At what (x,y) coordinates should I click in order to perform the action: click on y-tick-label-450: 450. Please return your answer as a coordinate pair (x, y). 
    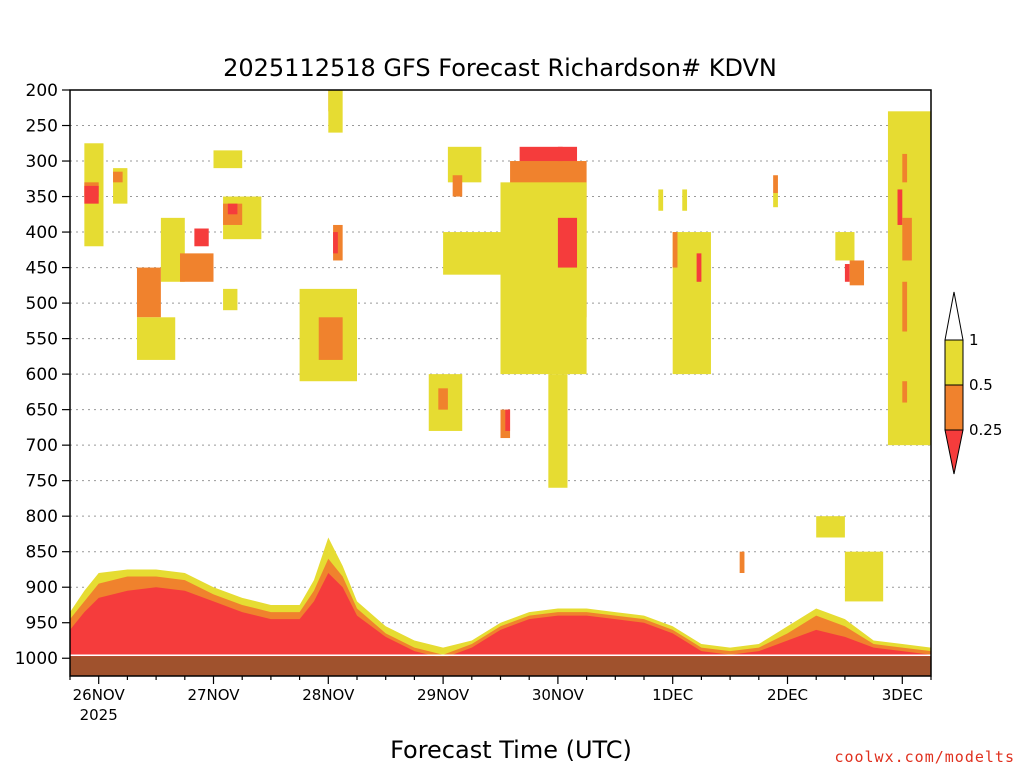
    Looking at the image, I should click on (42, 269).